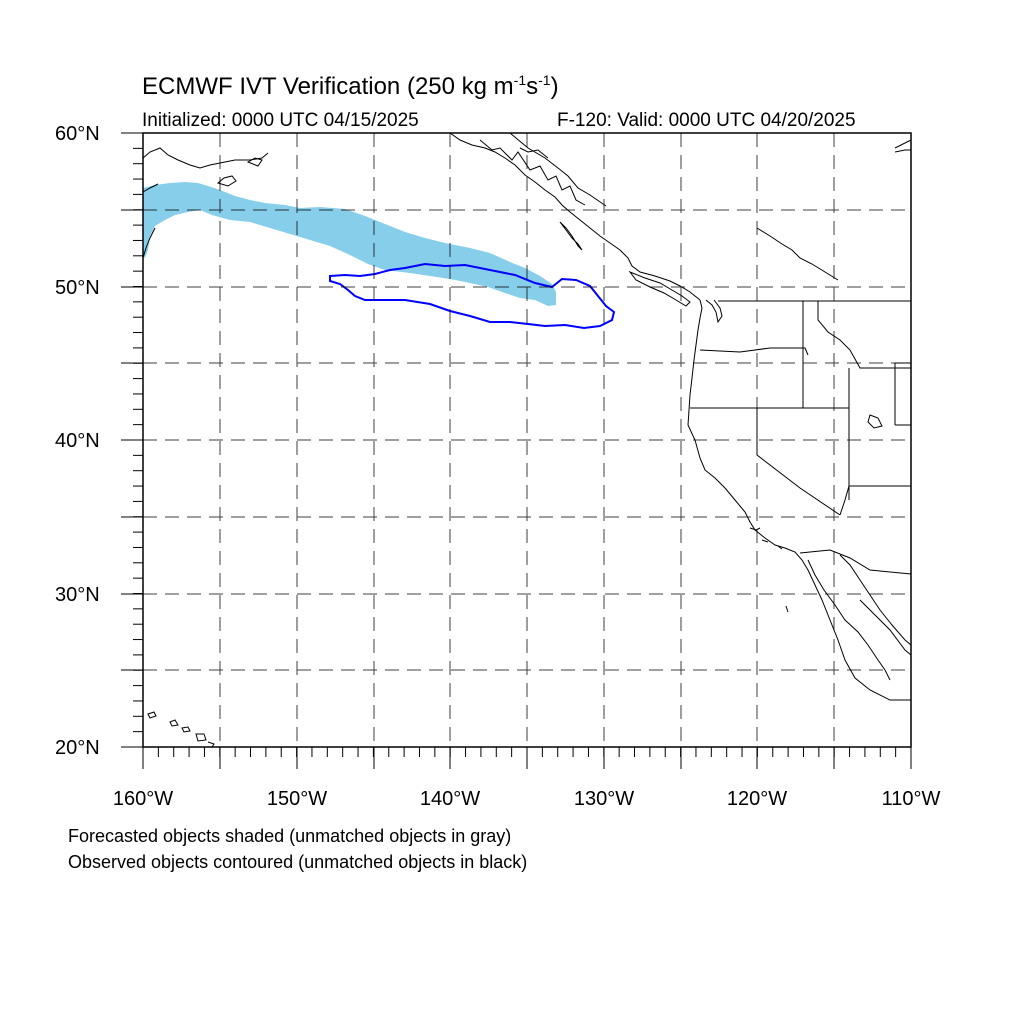 This screenshot has width=1024, height=1024. Describe the element at coordinates (143, 799) in the screenshot. I see `lon-label-160w: 160°W` at that location.